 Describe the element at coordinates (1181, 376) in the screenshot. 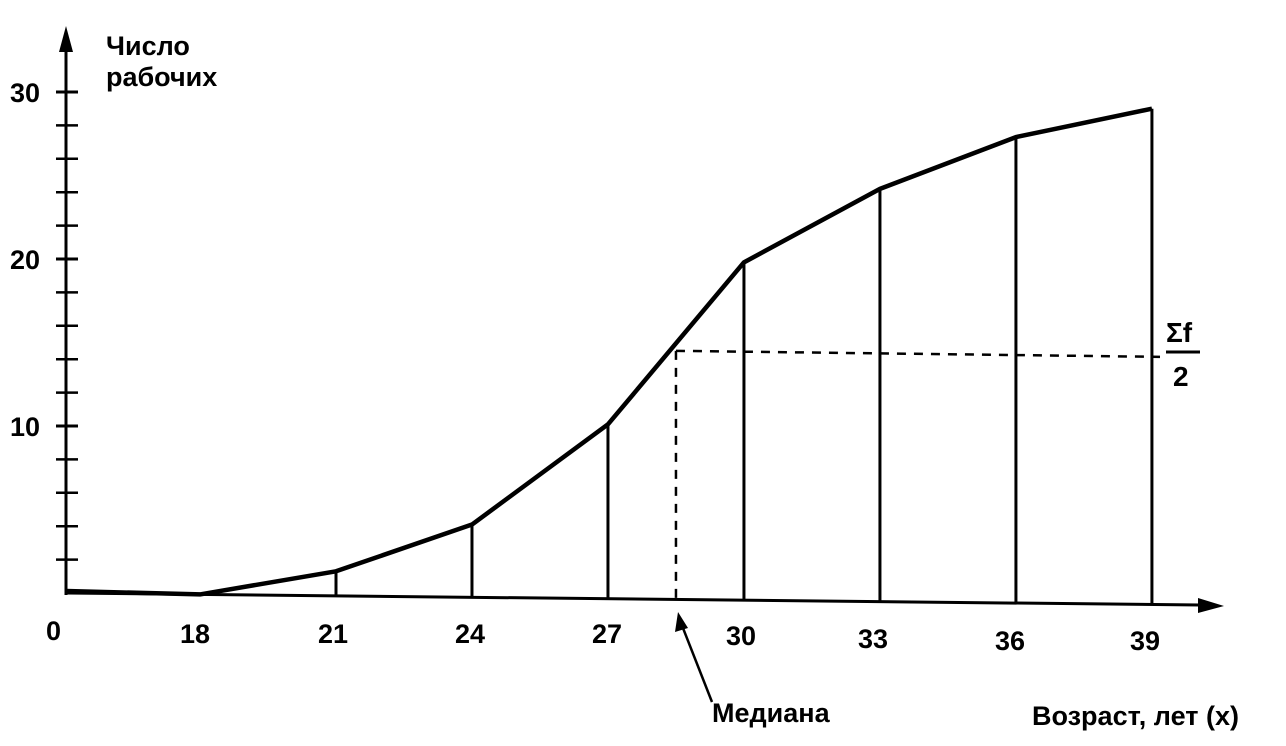

I see `denominator-label: 2` at that location.